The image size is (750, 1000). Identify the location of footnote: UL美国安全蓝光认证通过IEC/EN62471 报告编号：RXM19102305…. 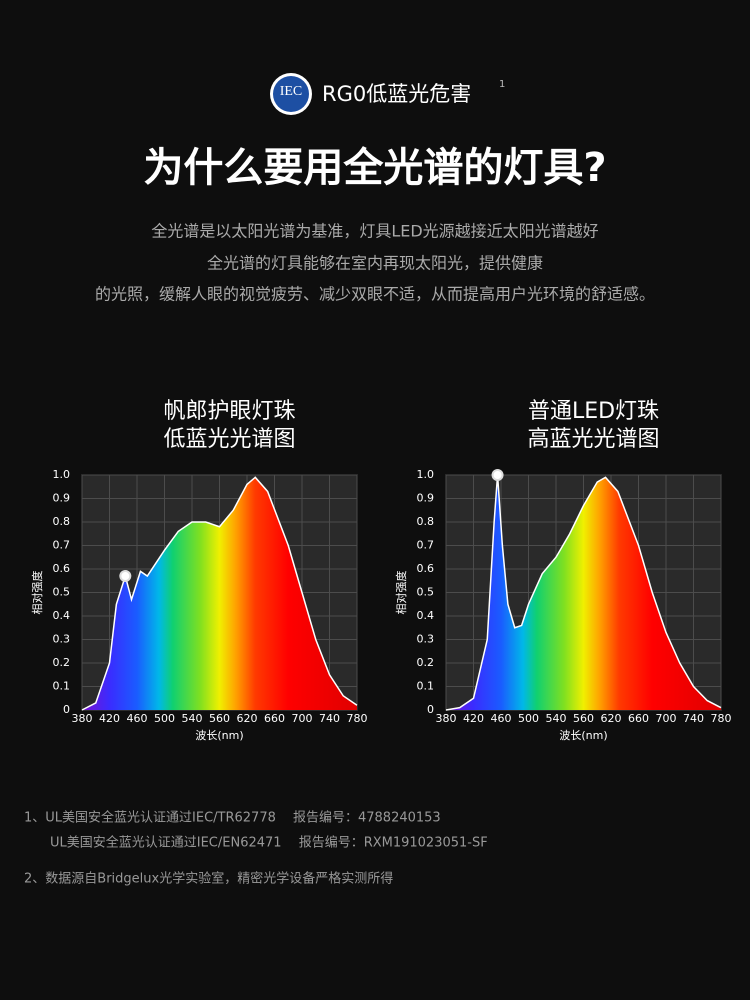
(269, 843).